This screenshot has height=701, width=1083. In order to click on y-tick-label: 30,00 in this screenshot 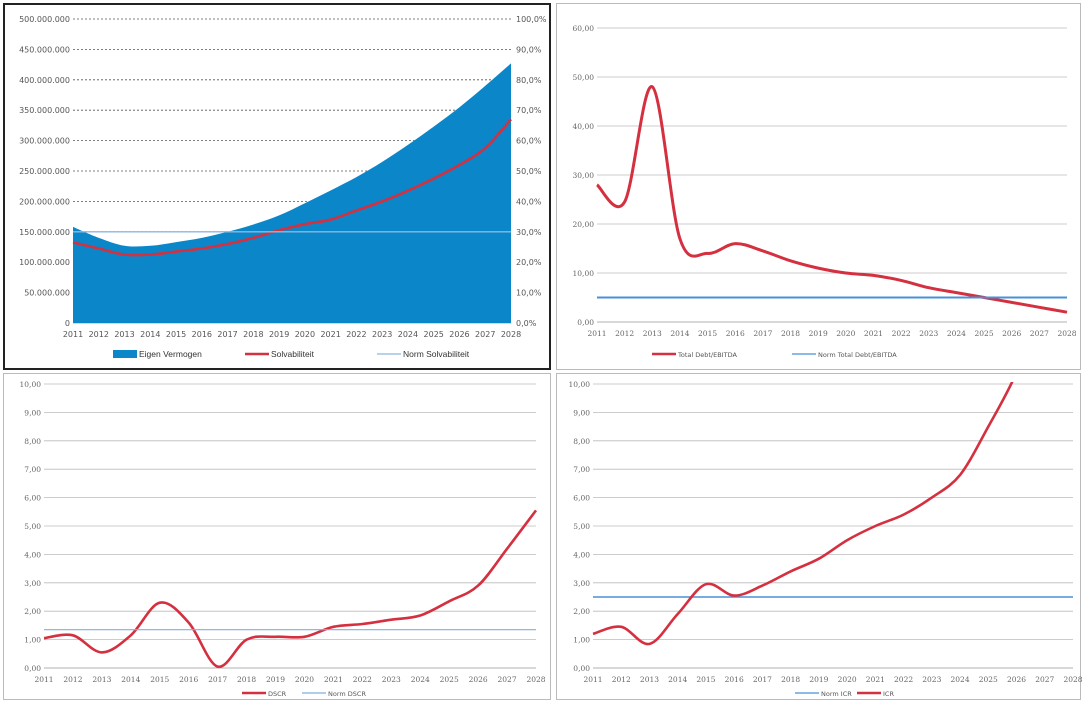, I will do `click(584, 175)`.